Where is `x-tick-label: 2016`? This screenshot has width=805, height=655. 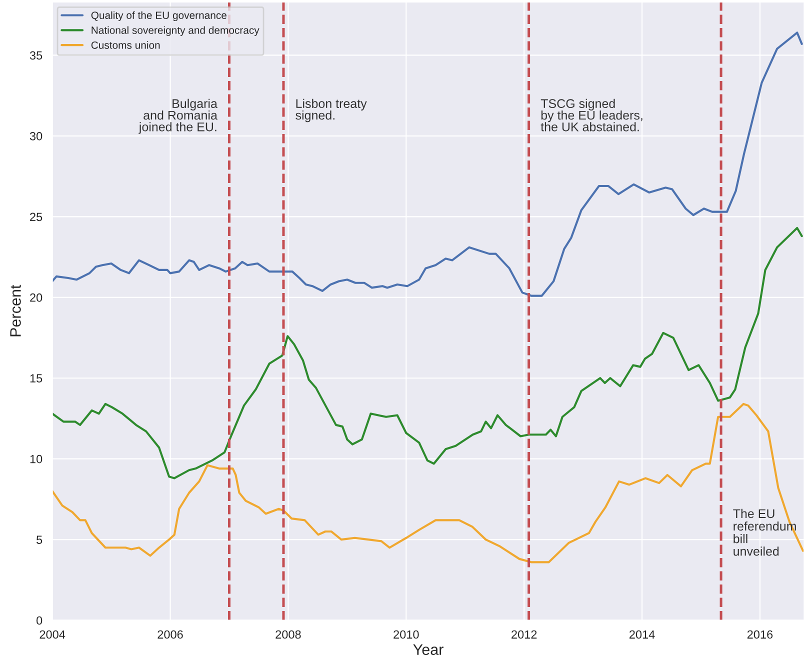
x-tick-label: 2016 is located at coordinates (760, 634).